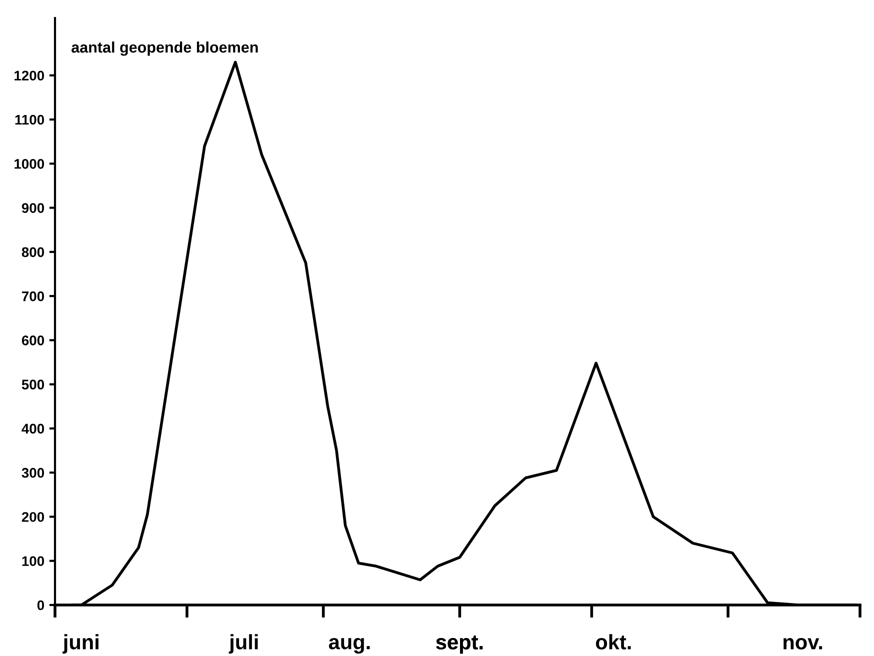 The image size is (874, 656). What do you see at coordinates (33, 429) in the screenshot?
I see `y-tick-label: 400` at bounding box center [33, 429].